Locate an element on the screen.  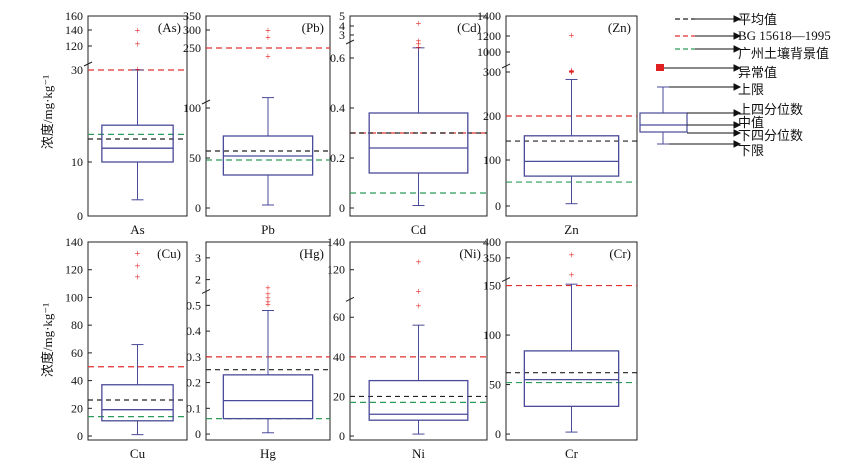
ytick-label-pb-4: 300 is located at coordinates (192, 30).